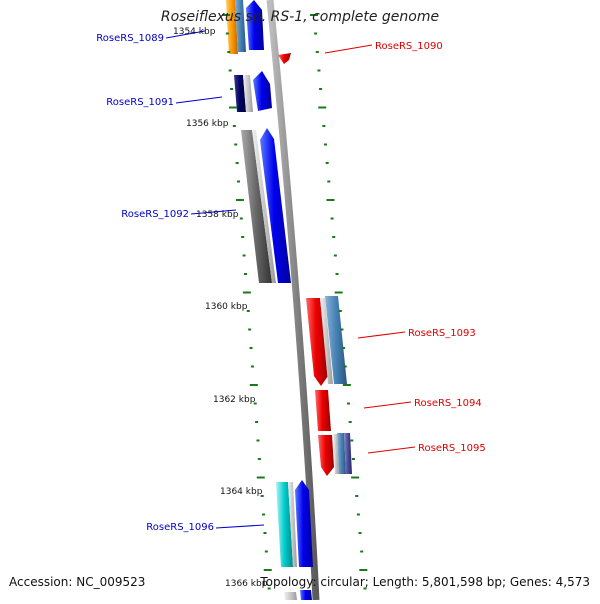  Describe the element at coordinates (241, 492) in the screenshot. I see `tick-label: 1364 kbp` at that location.